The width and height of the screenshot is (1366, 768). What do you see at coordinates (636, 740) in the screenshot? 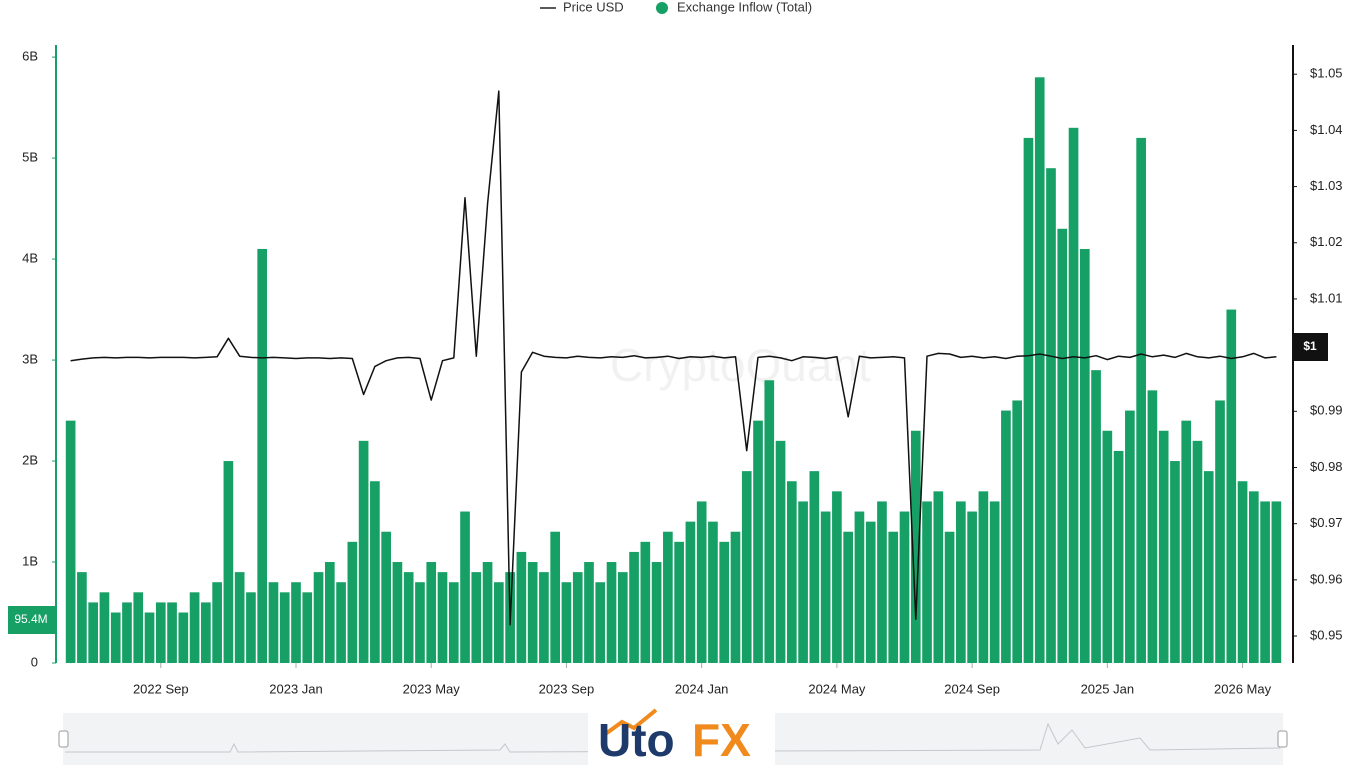
I see `logo-text: Uto` at bounding box center [636, 740].